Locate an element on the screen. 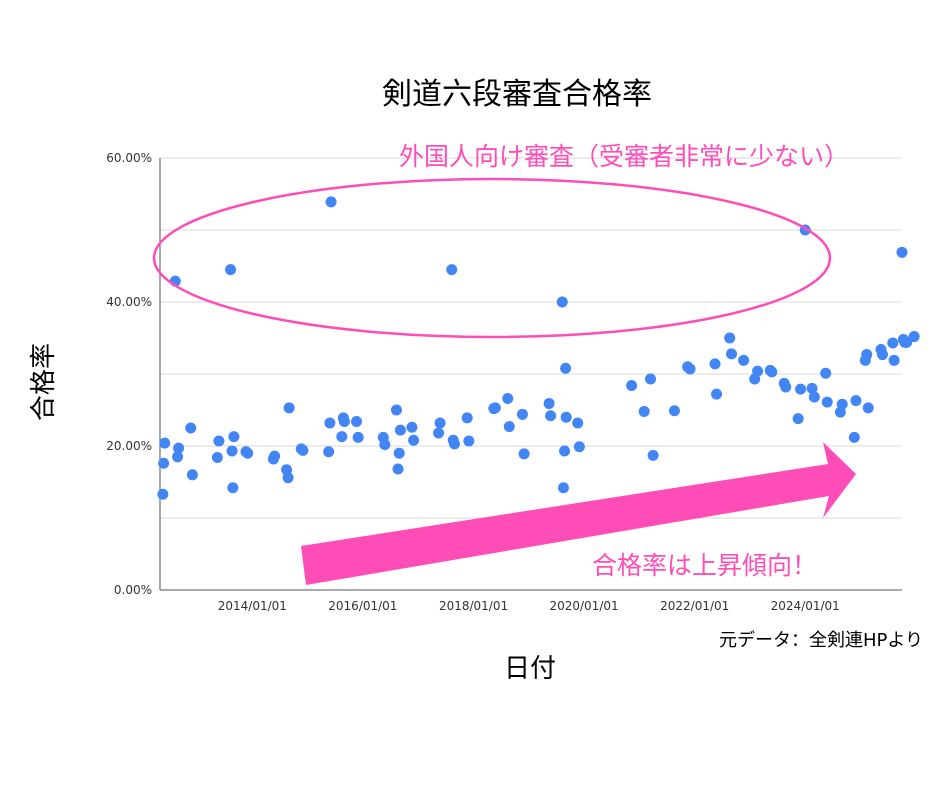  x-axis-title: 日付 is located at coordinates (530, 669).